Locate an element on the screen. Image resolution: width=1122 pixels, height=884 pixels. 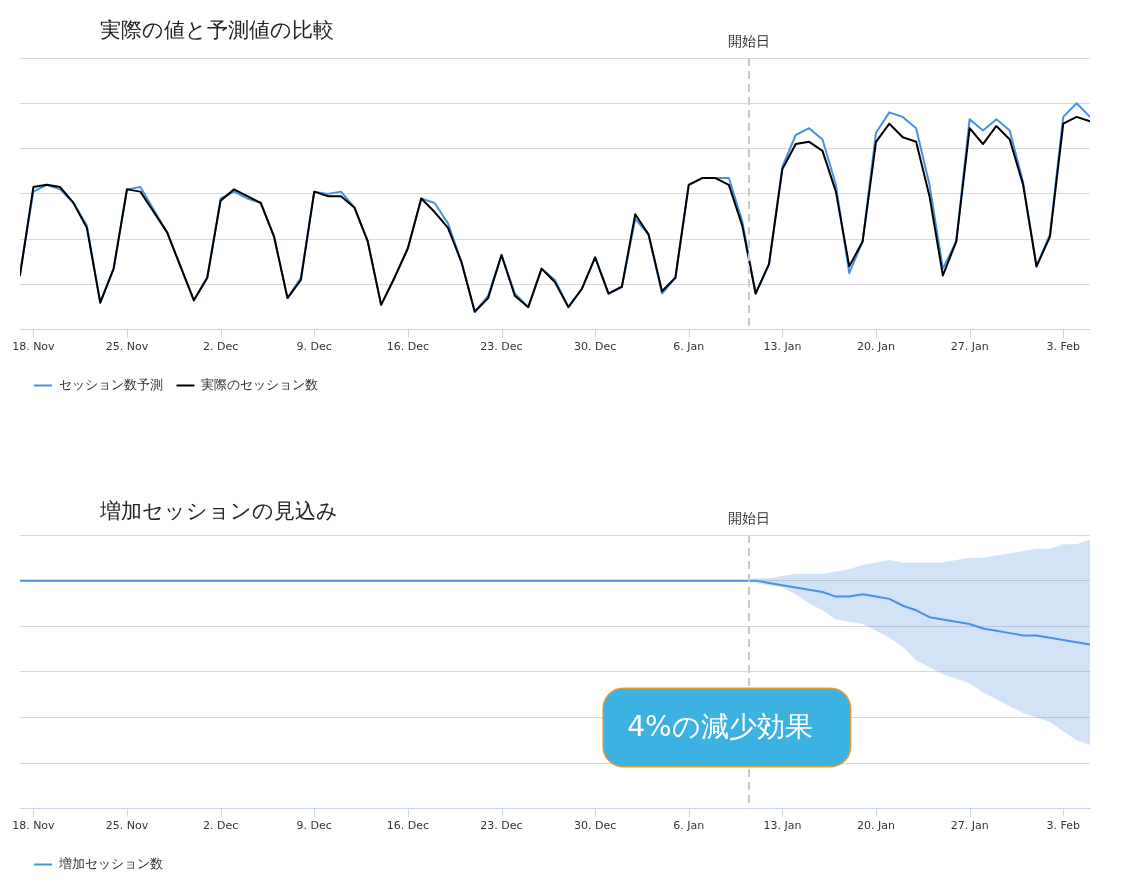
chart-title: 増加セッションの見込み is located at coordinates (219, 511).